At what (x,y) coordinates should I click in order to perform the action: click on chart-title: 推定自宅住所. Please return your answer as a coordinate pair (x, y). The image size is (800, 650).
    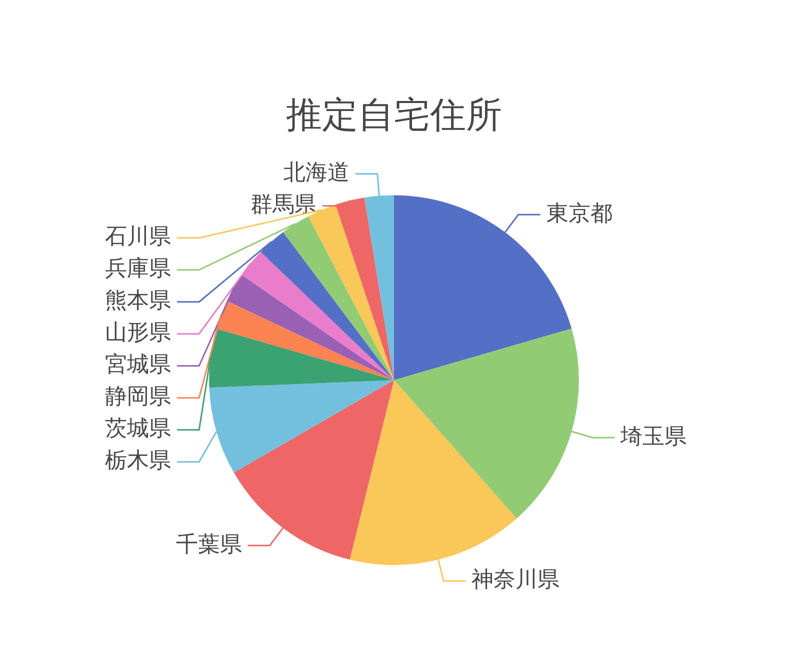
    Looking at the image, I should click on (394, 115).